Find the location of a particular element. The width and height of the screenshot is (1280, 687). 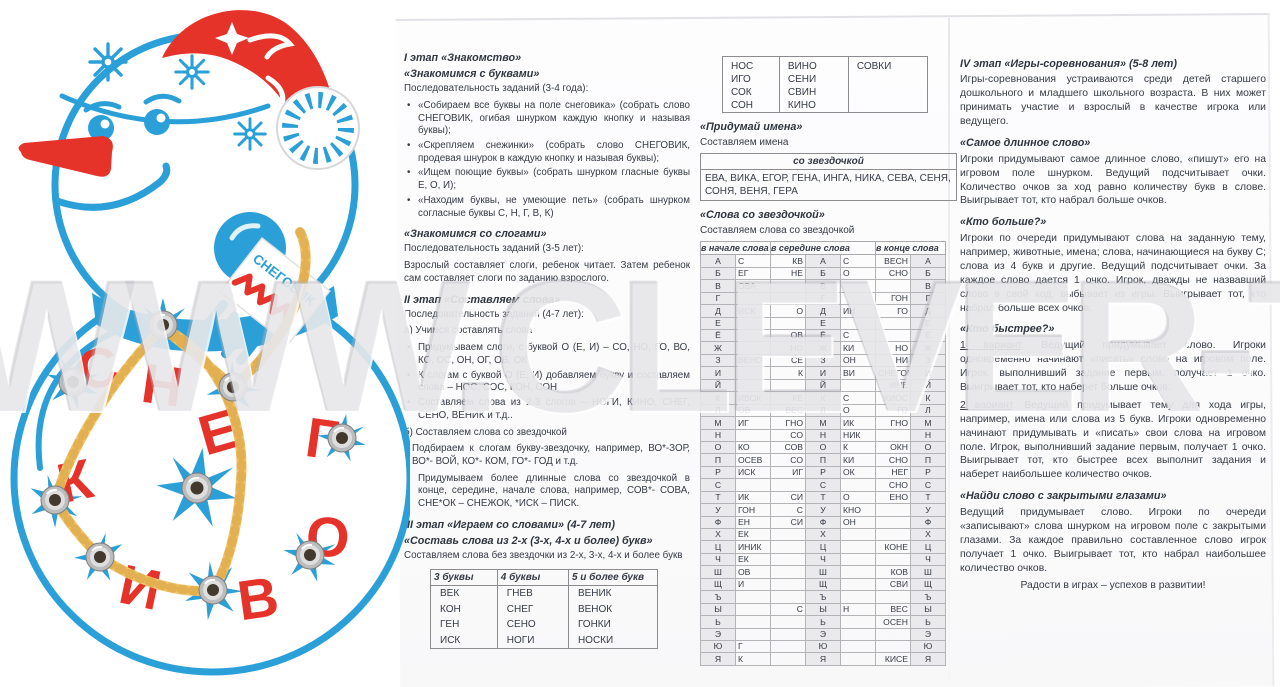

table-cell: Ж is located at coordinates (928, 348).